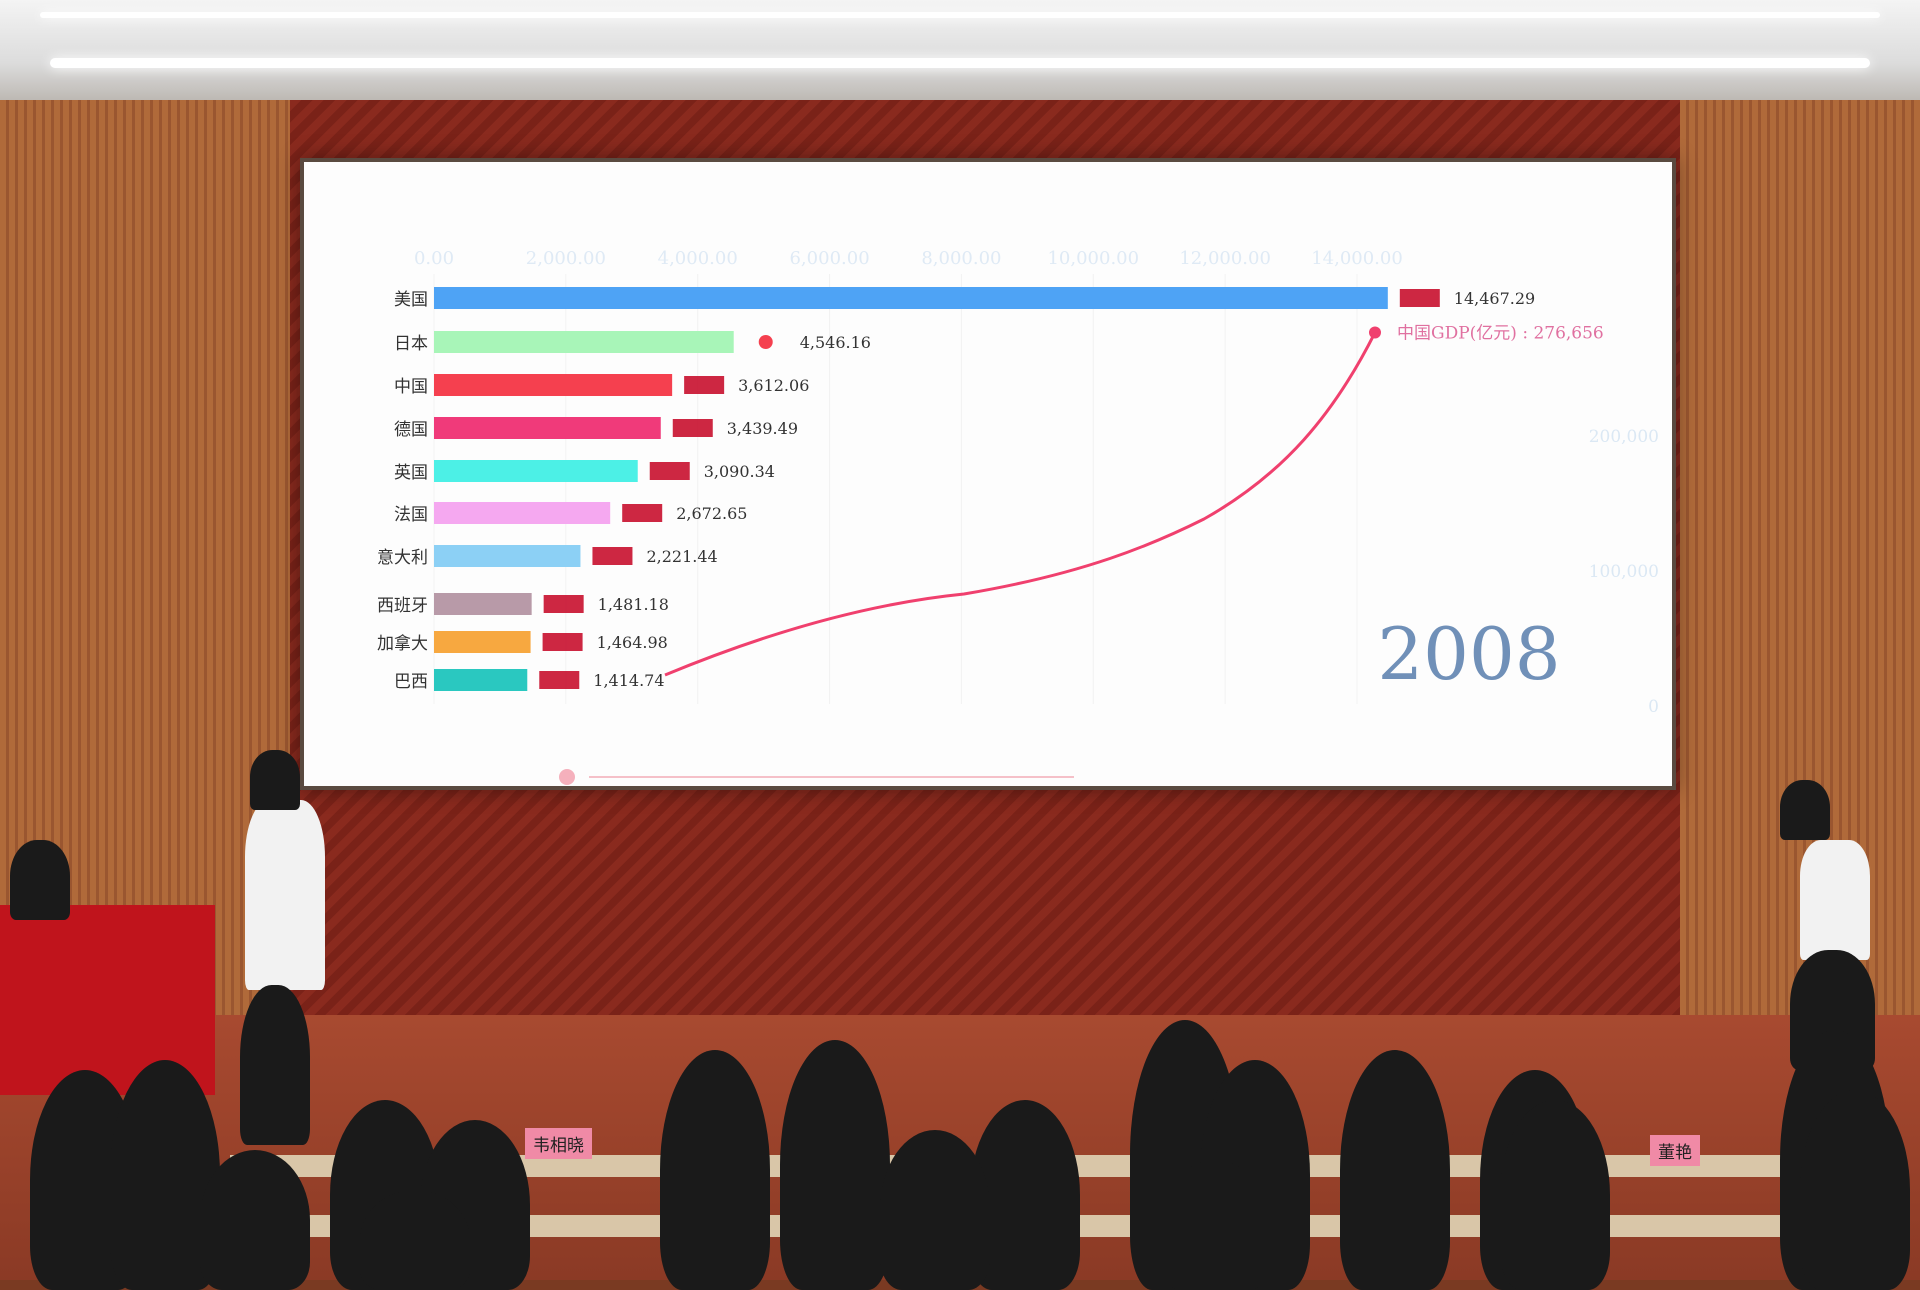 This screenshot has width=1920, height=1290. I want to click on category-label: 意大利, so click(402, 558).